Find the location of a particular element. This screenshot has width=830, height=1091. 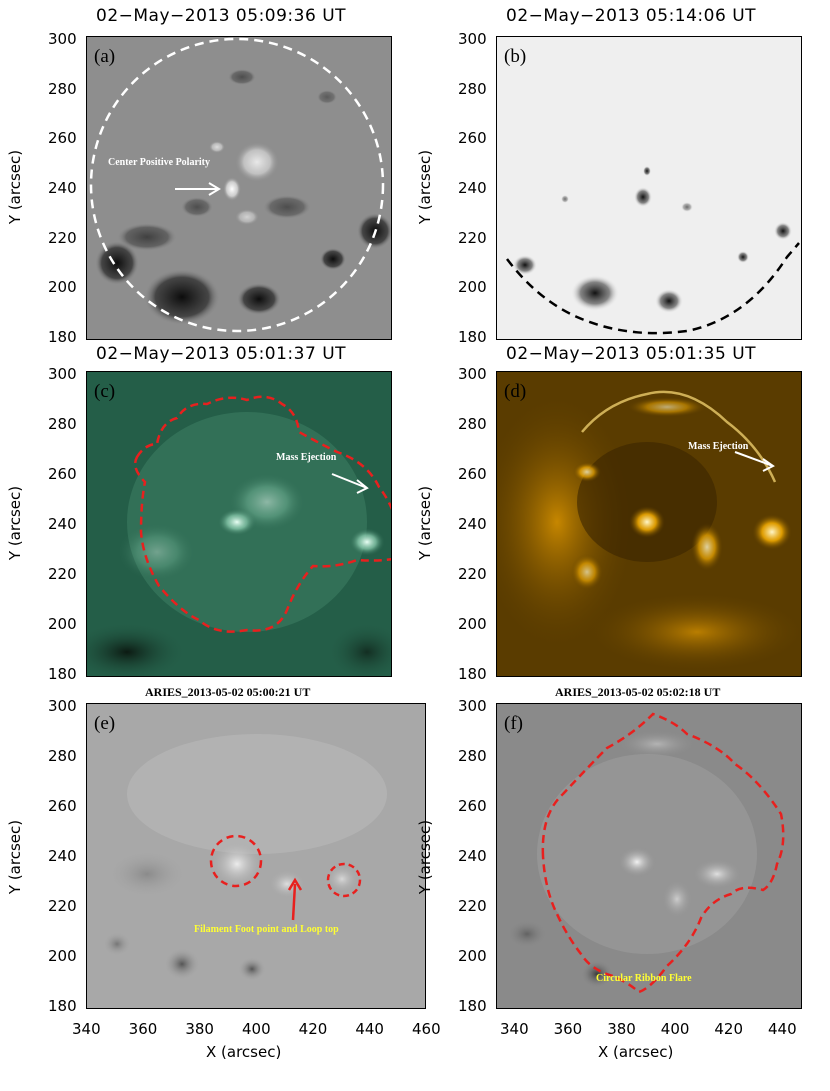

panel-b-ytick: 200 is located at coordinates (472, 287).